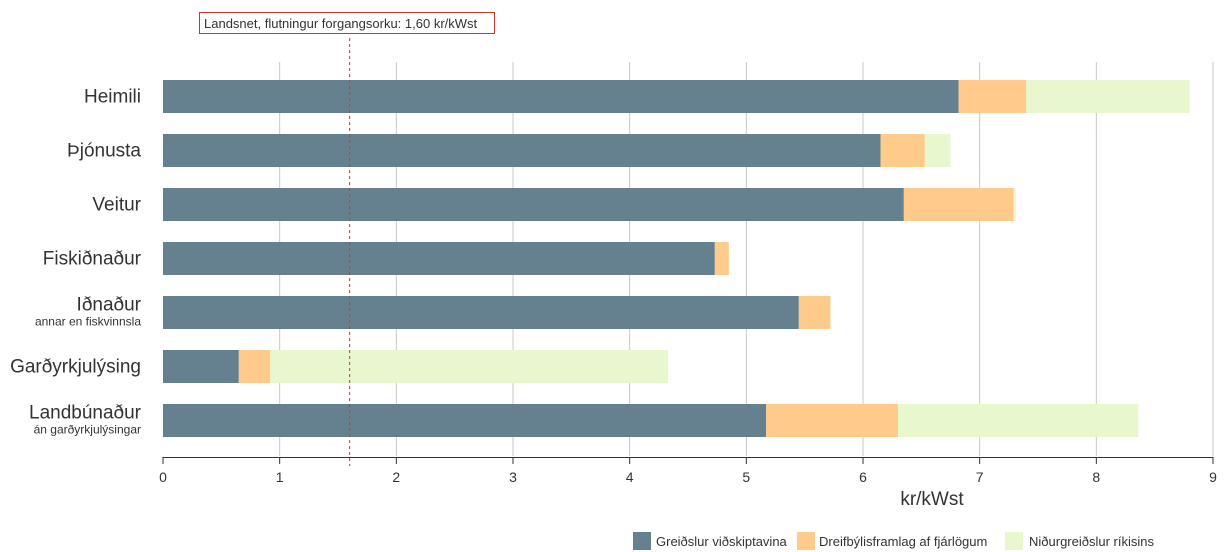 The width and height of the screenshot is (1227, 552). Describe the element at coordinates (630, 477) in the screenshot. I see `x-tick-label: 4` at that location.